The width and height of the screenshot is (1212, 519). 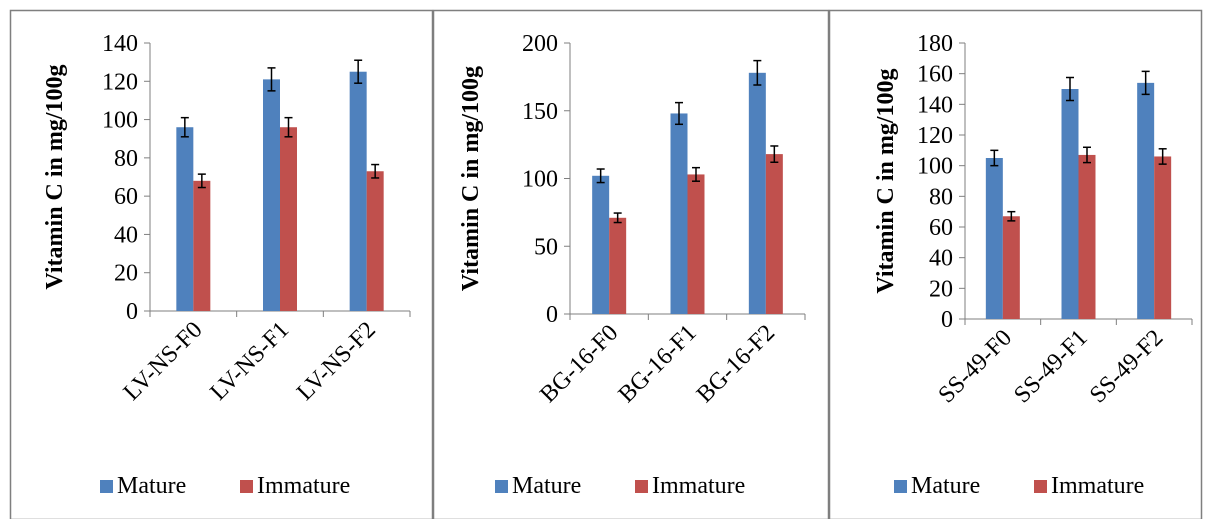 I want to click on bar-immature-lv-ns-f1, so click(x=288, y=219).